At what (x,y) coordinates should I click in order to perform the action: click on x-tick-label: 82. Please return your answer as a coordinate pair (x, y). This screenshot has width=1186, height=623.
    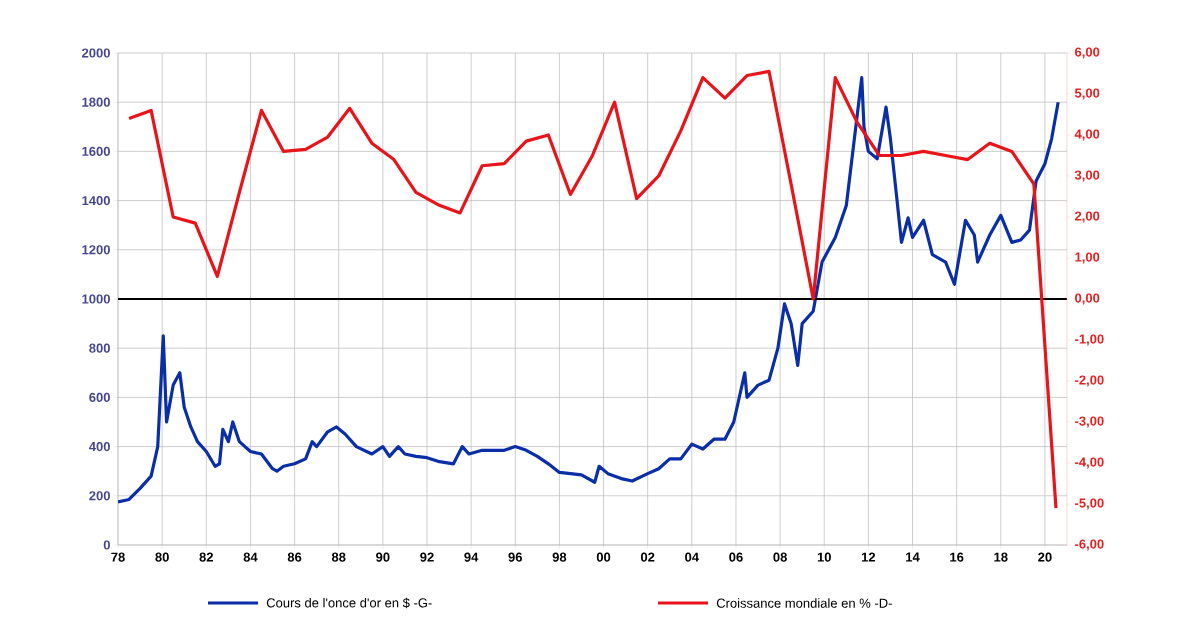
    Looking at the image, I should click on (206, 557).